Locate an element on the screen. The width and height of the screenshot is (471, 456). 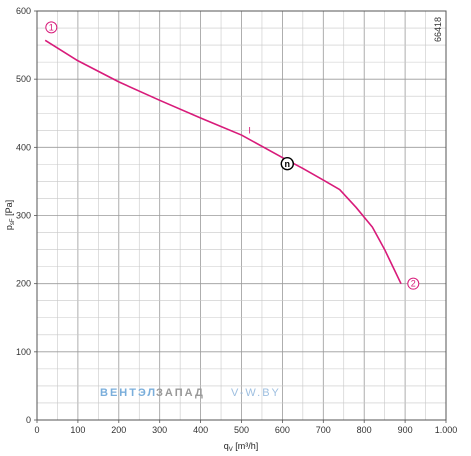
y-tick-label: 0 is located at coordinates (28, 420).